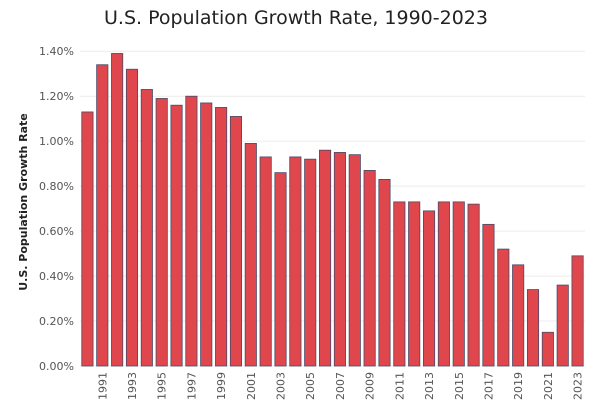 The width and height of the screenshot is (593, 409). What do you see at coordinates (176, 235) in the screenshot?
I see `bar-1996` at bounding box center [176, 235].